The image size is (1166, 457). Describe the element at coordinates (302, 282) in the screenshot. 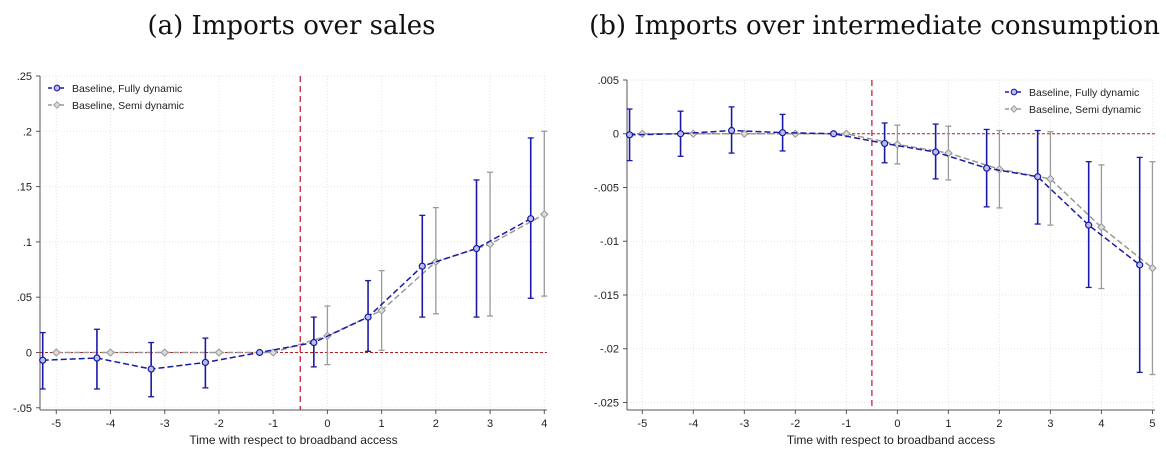

I see `semi-series-line` at that location.